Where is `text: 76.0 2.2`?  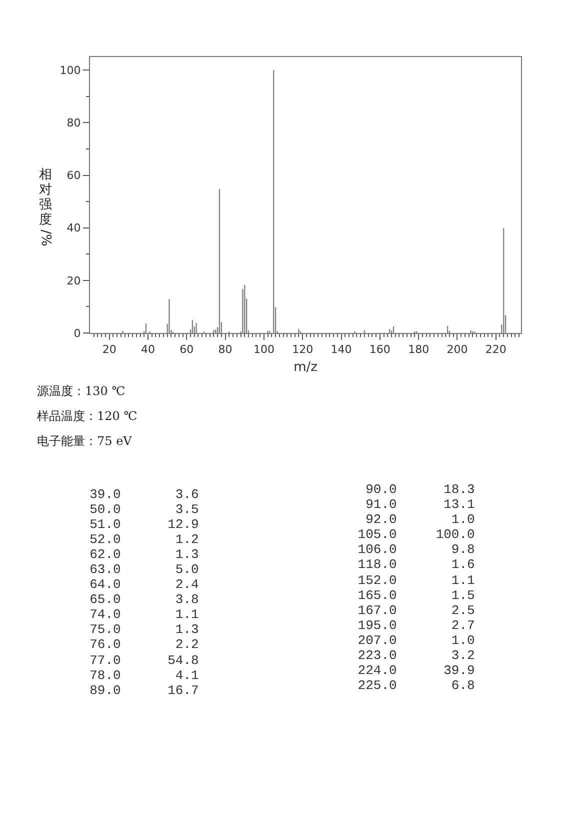
text: 76.0 2.2 is located at coordinates (143, 645).